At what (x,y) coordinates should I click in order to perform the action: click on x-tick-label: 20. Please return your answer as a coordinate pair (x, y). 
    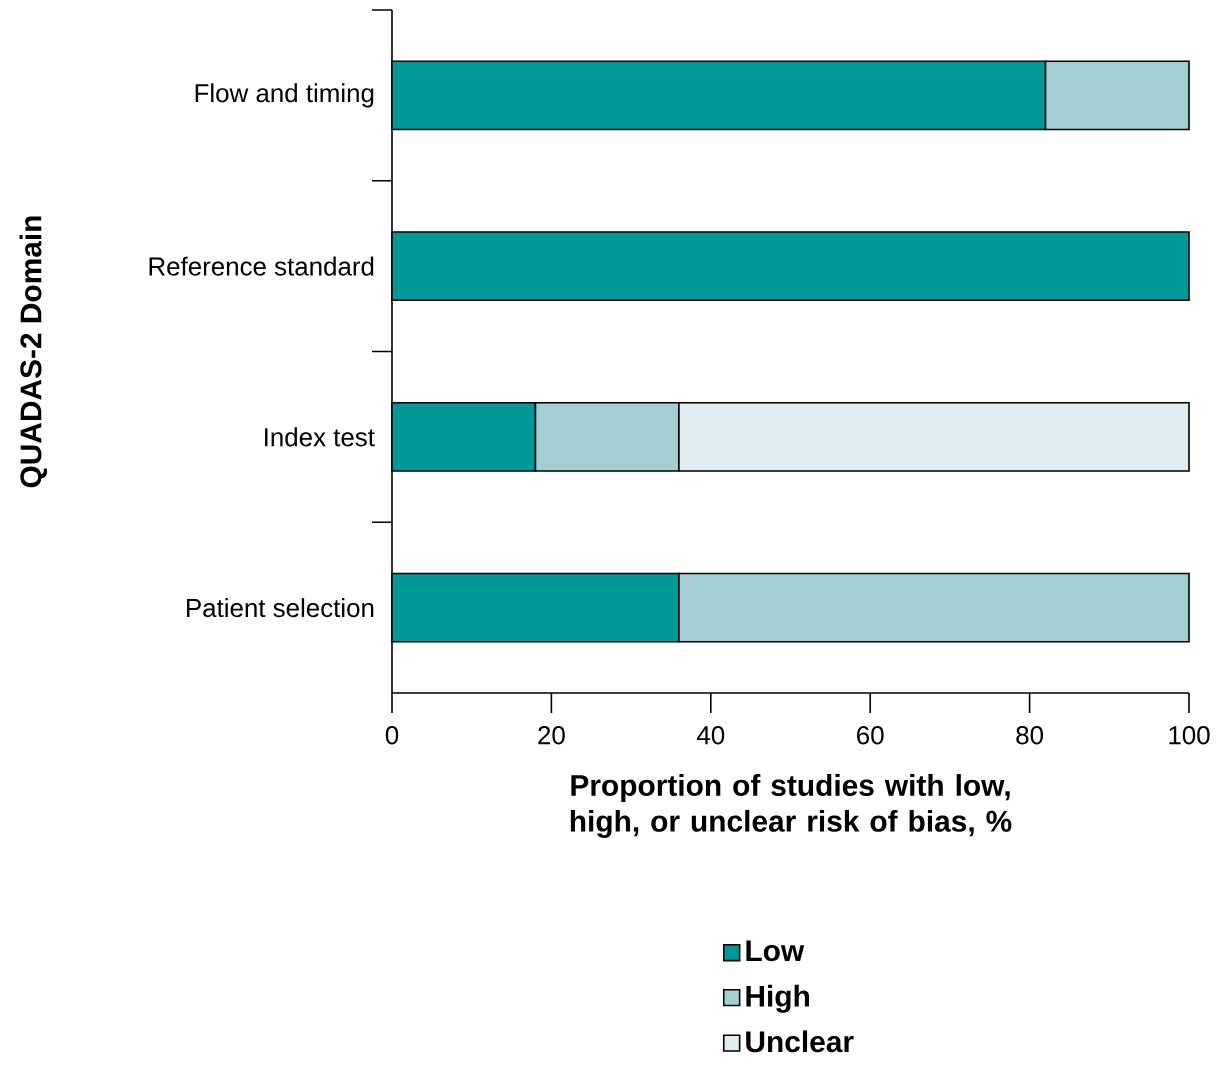
    Looking at the image, I should click on (551, 735).